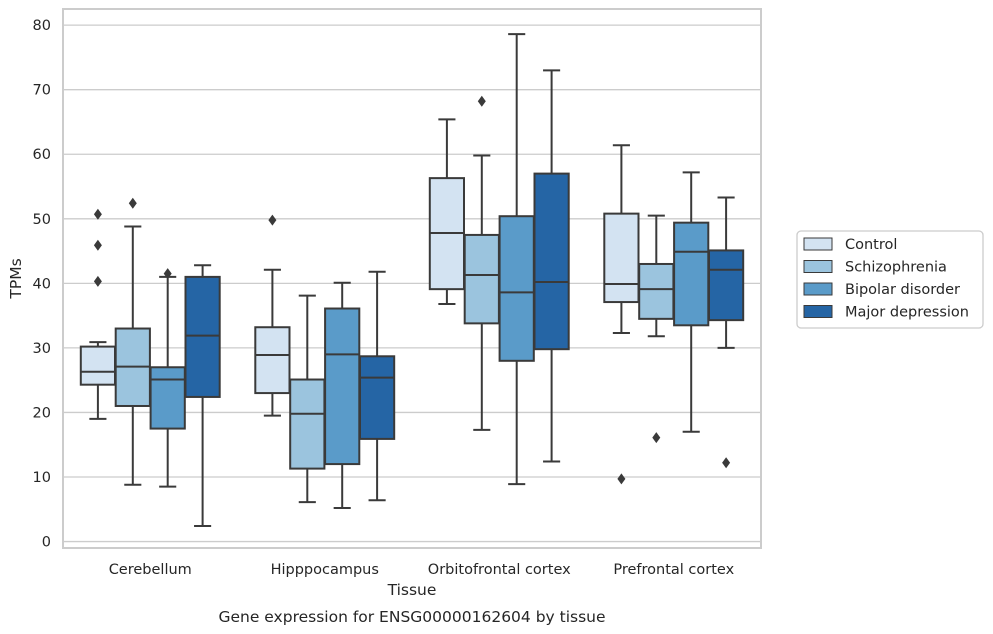 Image resolution: width=993 pixels, height=634 pixels. Describe the element at coordinates (907, 313) in the screenshot. I see `legend-label: Major depression` at that location.